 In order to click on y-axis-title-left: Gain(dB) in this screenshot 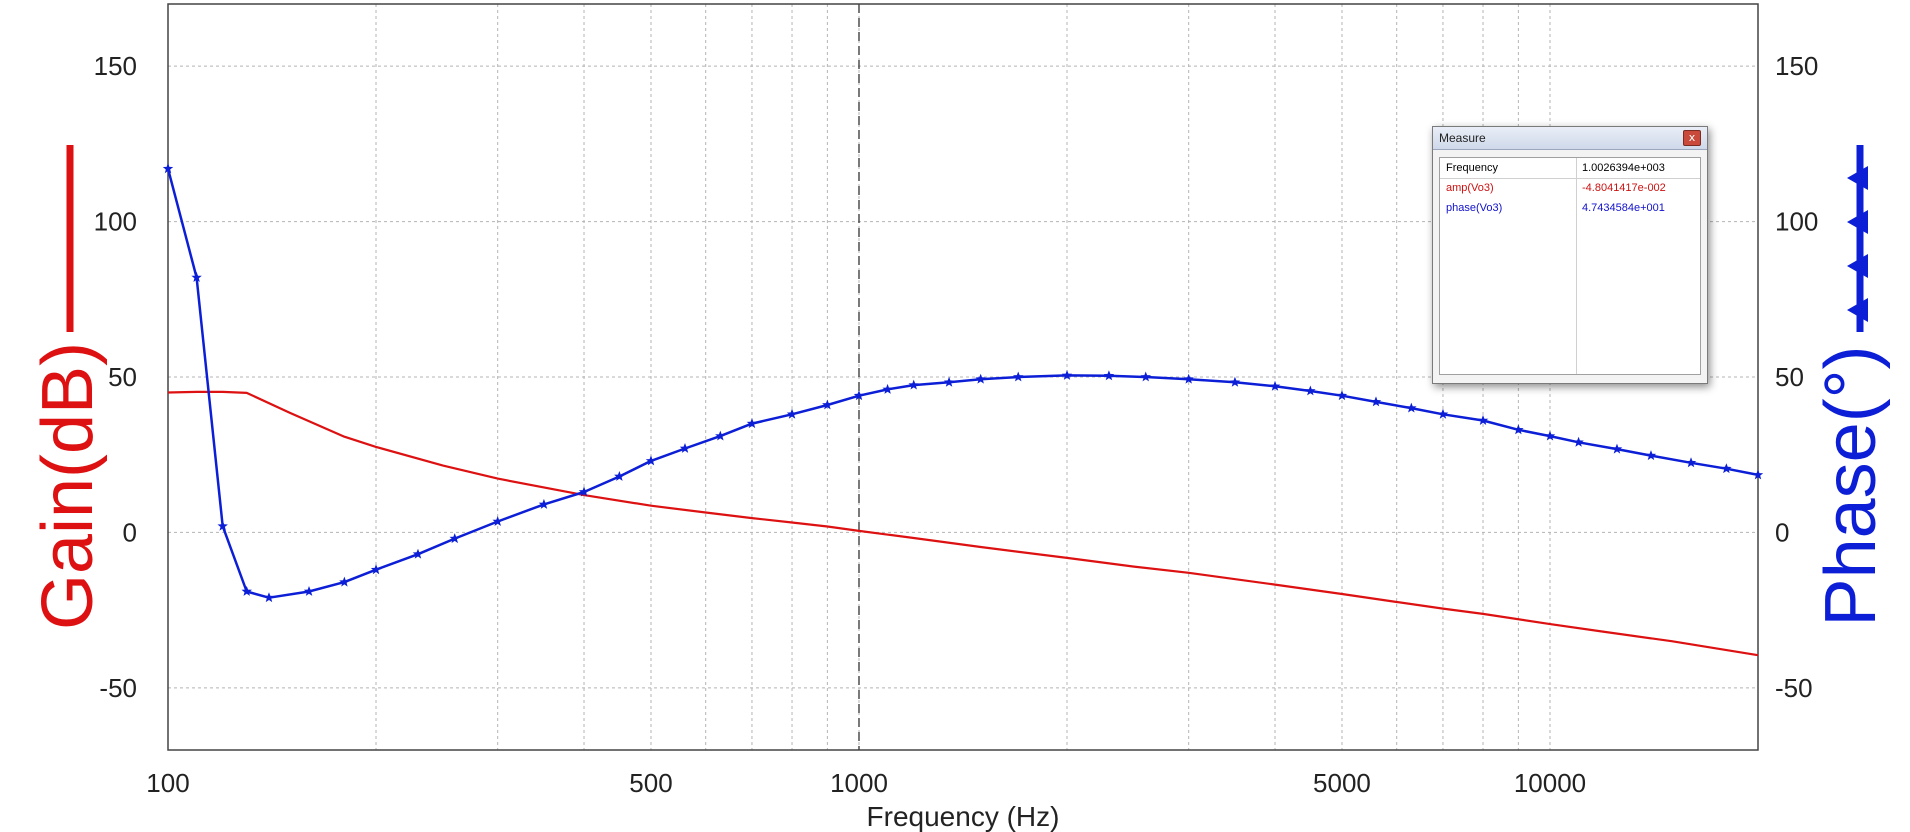, I will do `click(68, 486)`.